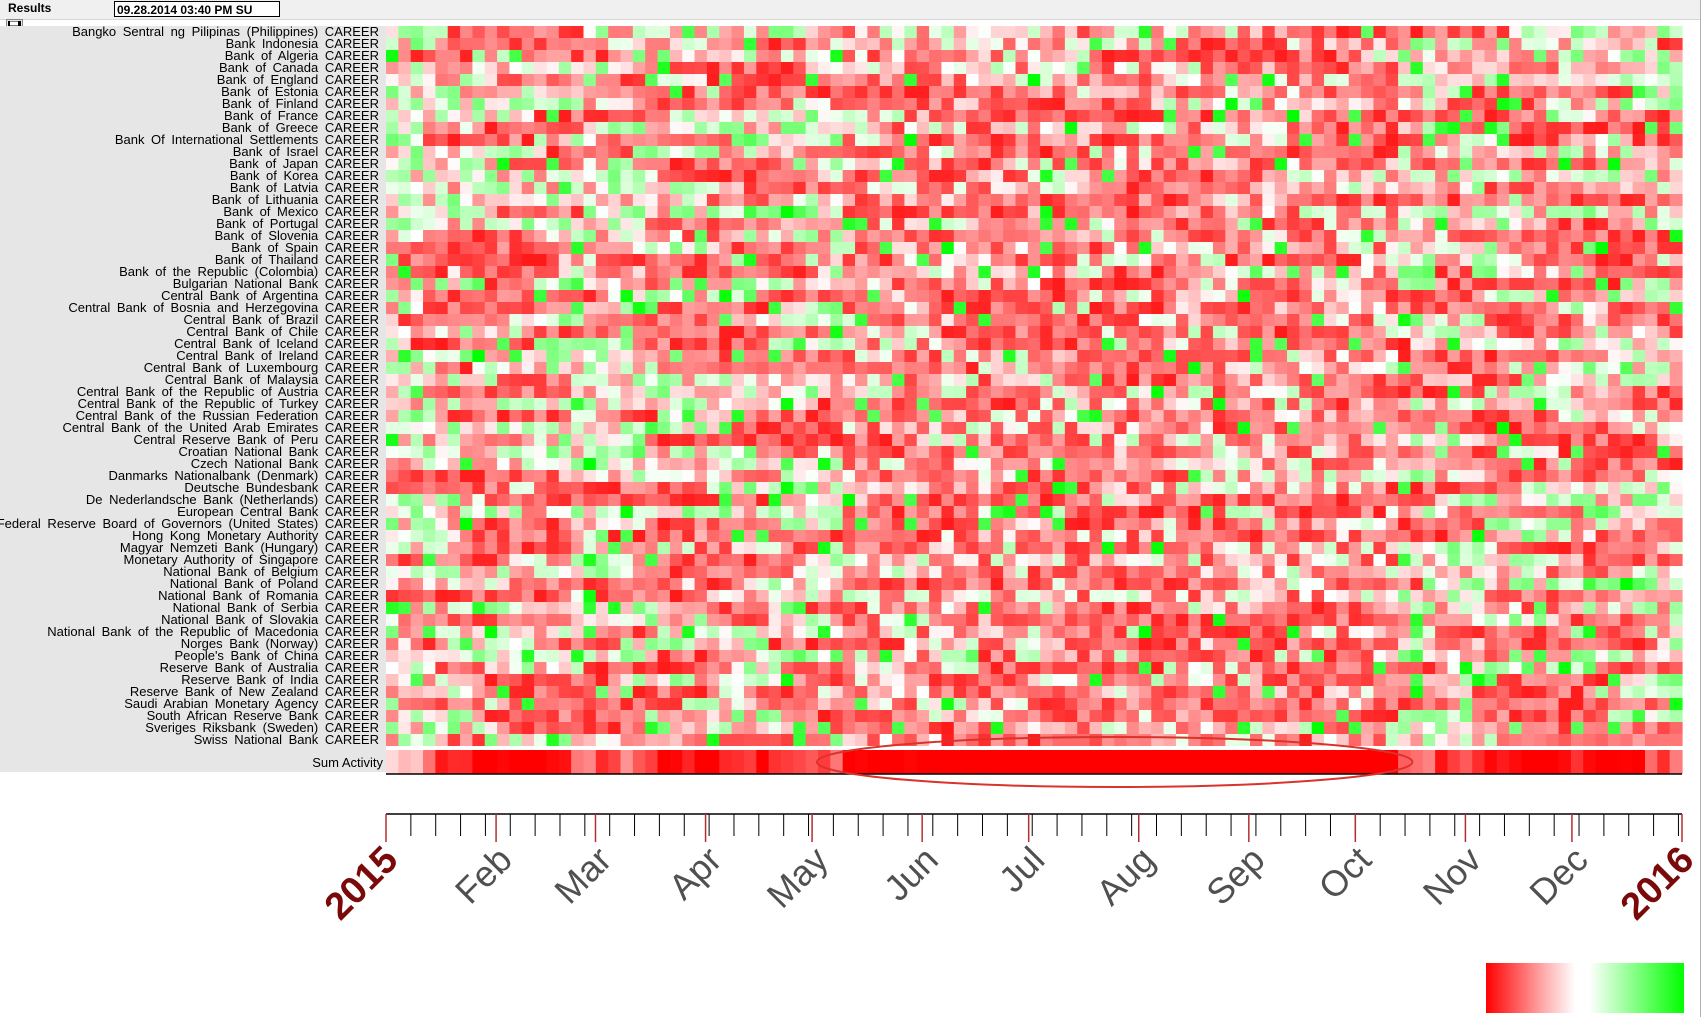 The width and height of the screenshot is (1701, 1017). I want to click on datetime-field: 09.28.2014 03:40 PM SU, so click(197, 9).